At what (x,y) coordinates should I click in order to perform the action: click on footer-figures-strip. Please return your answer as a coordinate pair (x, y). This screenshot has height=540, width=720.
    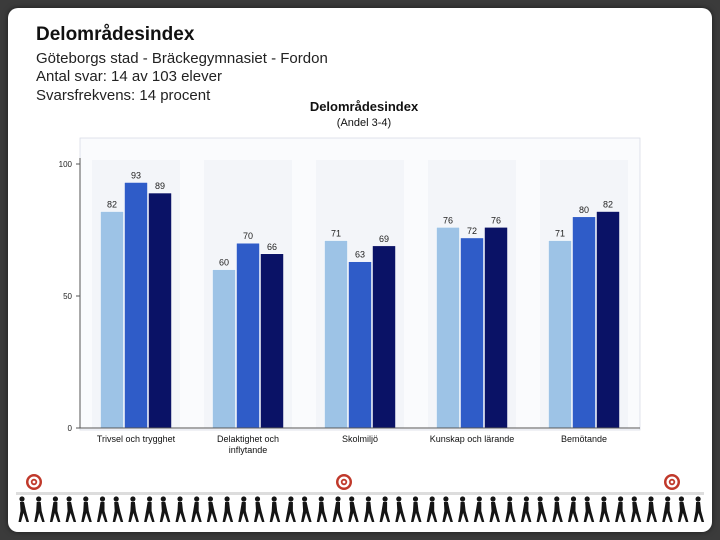
    Looking at the image, I should click on (360, 498).